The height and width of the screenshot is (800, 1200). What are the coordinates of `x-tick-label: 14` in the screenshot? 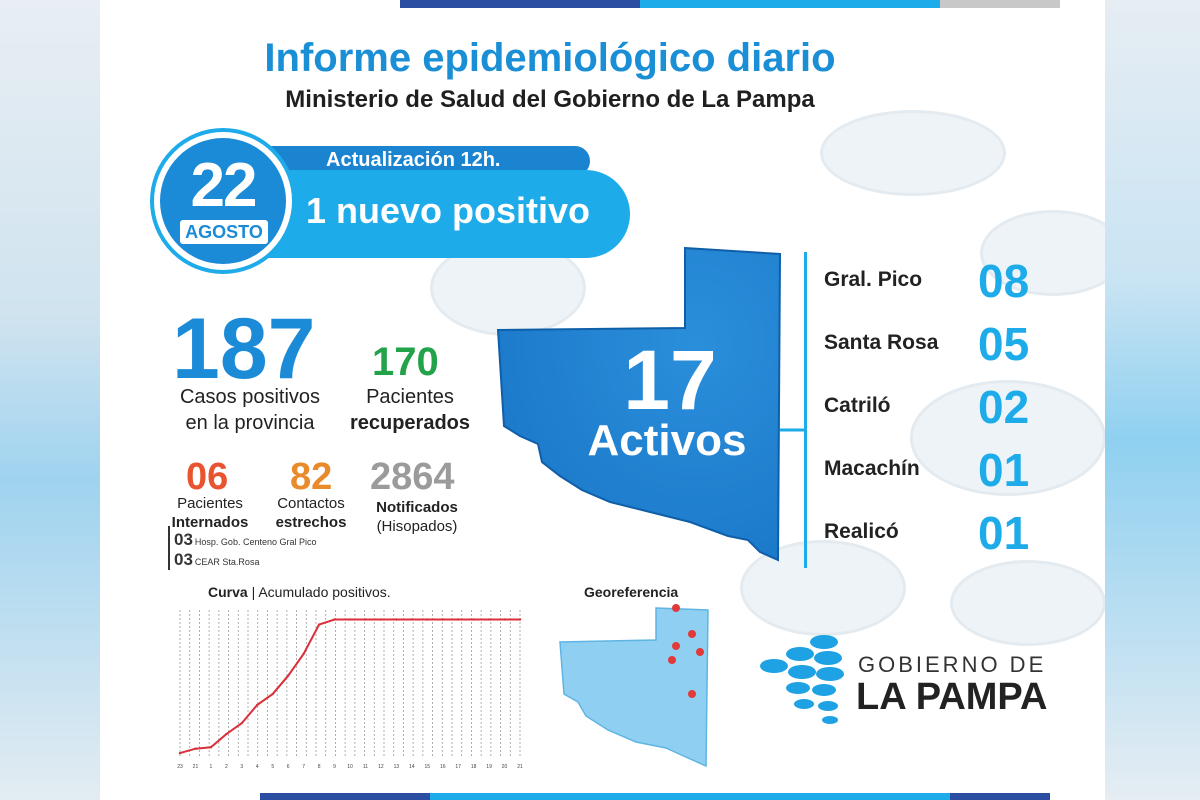 It's located at (412, 767).